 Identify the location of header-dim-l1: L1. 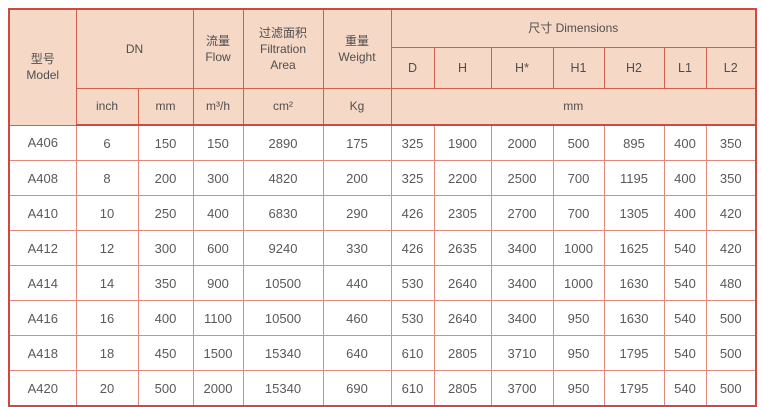
(685, 68).